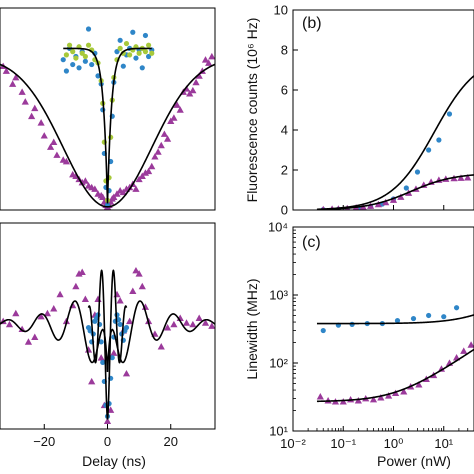  Describe the element at coordinates (312, 23) in the screenshot. I see `panel-b-label: (b)` at that location.